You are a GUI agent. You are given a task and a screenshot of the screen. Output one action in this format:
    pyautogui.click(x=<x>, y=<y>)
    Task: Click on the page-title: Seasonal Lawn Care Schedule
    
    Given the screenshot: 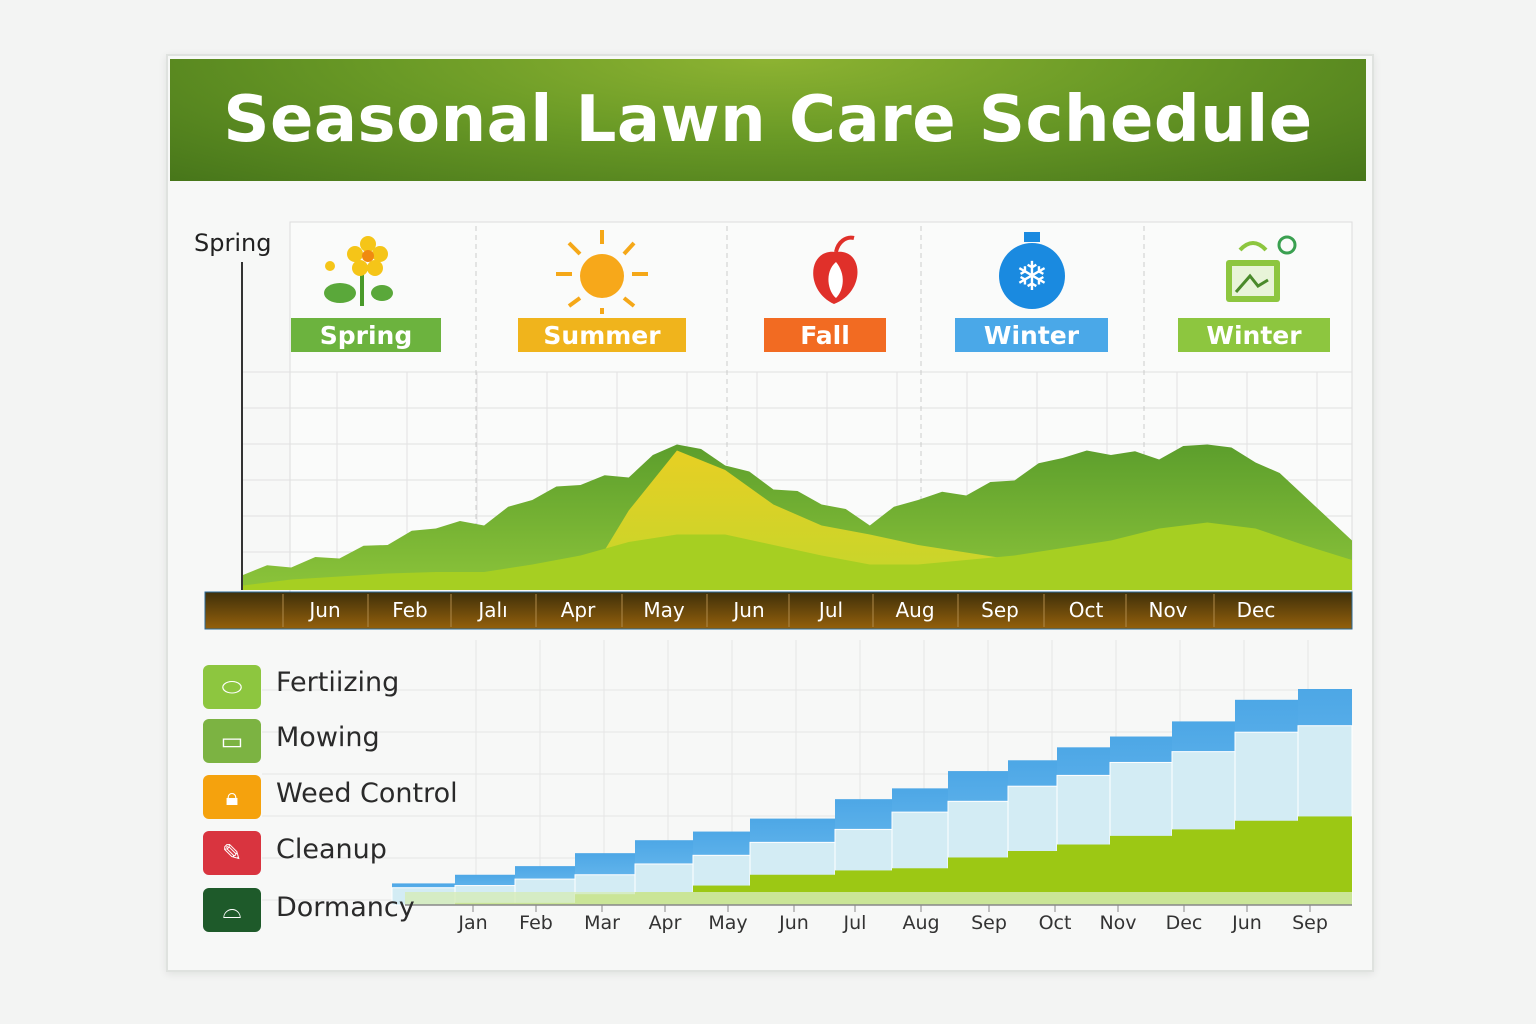 What is the action you would take?
    pyautogui.click(x=768, y=120)
    